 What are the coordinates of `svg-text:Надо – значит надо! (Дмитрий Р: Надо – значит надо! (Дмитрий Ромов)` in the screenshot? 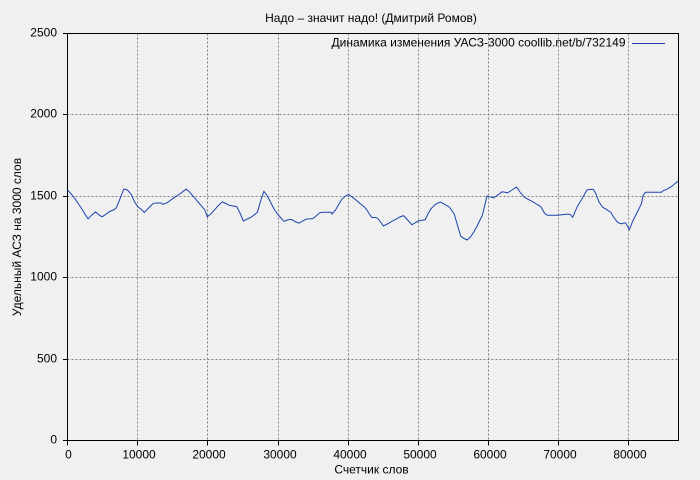 It's located at (371, 18).